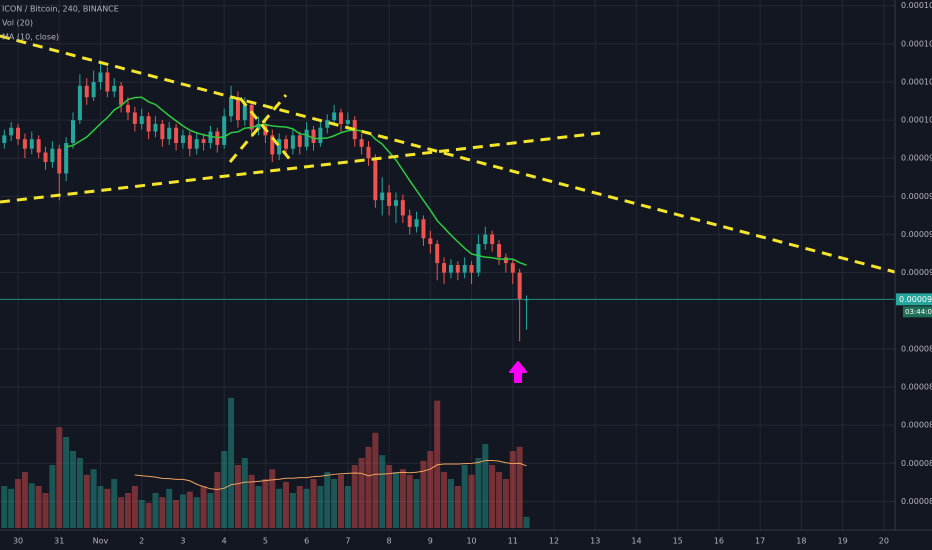  Describe the element at coordinates (678, 541) in the screenshot. I see `x-tick-label: 15` at that location.